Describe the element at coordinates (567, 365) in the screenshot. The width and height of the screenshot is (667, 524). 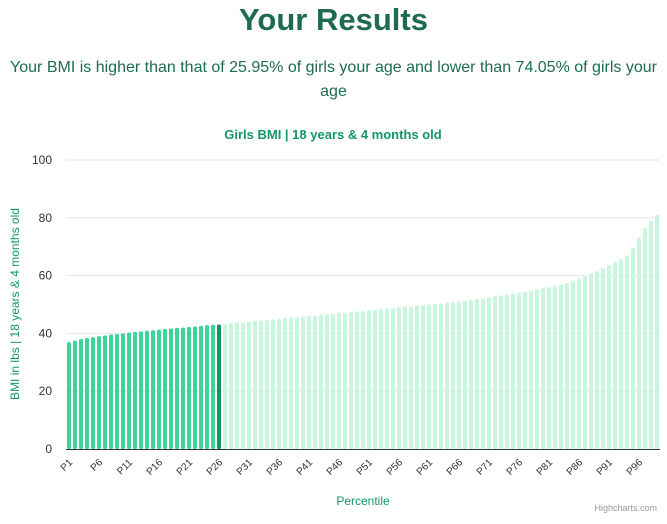
I see `bar-p84` at that location.